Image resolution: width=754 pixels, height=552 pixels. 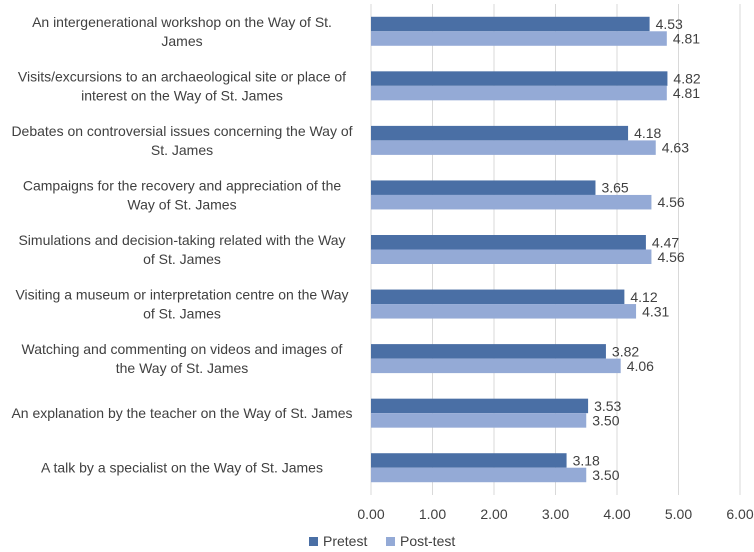 I want to click on x-tick-label: 0.00, so click(x=370, y=514).